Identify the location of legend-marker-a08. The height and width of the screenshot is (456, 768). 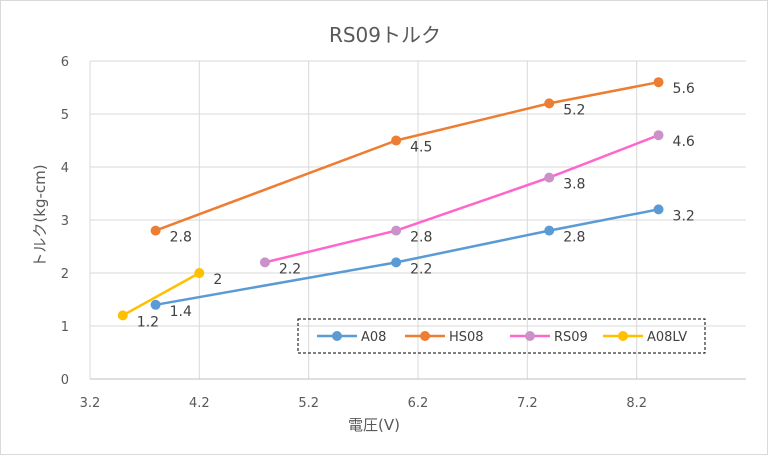
(337, 336).